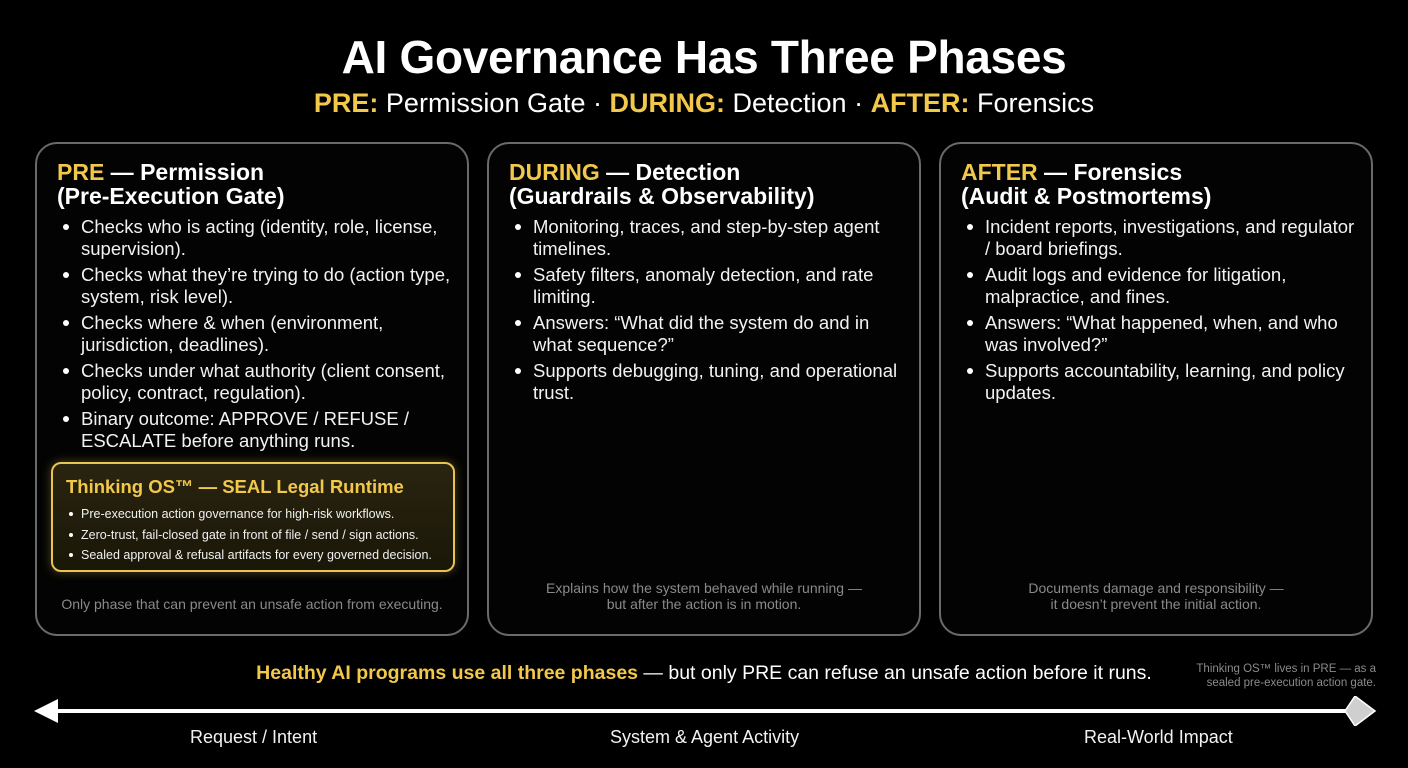  I want to click on card-subtitle: (Pre-Execution Gate), so click(171, 196).